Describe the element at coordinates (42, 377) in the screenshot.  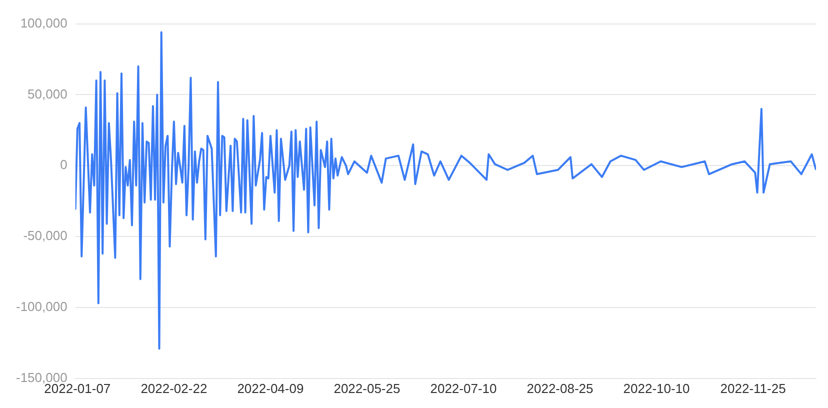
I see `y-tick-label: -150,000` at that location.